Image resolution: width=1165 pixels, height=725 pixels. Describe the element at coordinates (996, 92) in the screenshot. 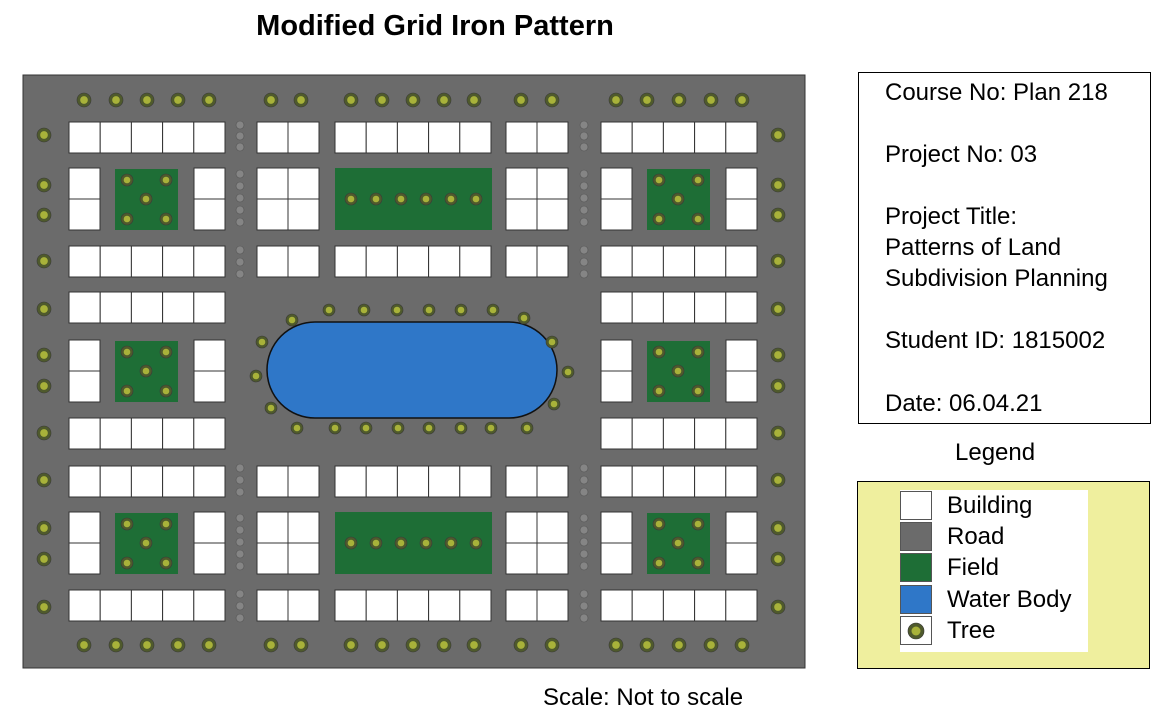

I see `course-number: Course No: Plan 218` at that location.